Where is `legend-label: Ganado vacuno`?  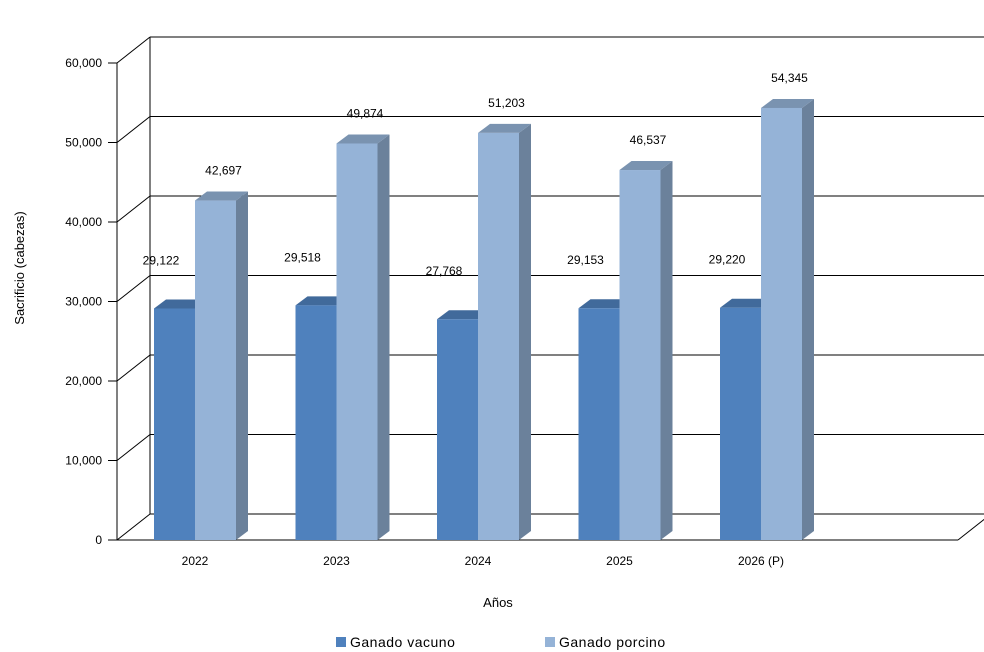 legend-label: Ganado vacuno is located at coordinates (402, 642).